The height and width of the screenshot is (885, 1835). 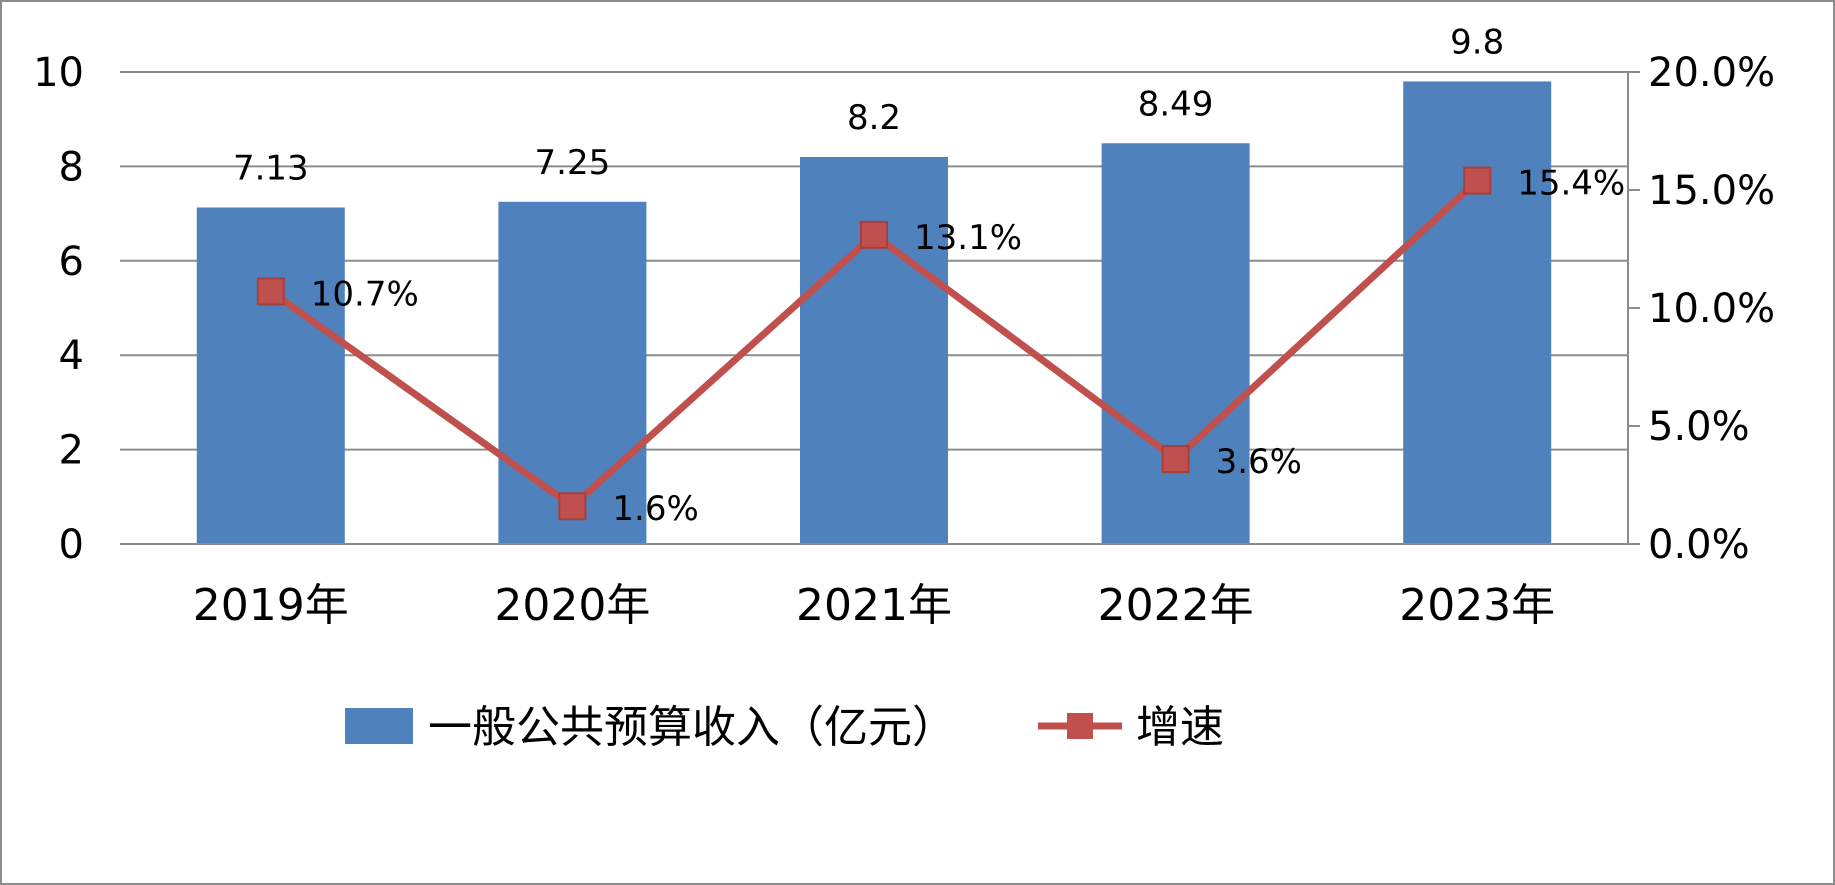 What do you see at coordinates (692, 727) in the screenshot?
I see `legend-label-bar: 一般公共预算收入（亿元）` at bounding box center [692, 727].